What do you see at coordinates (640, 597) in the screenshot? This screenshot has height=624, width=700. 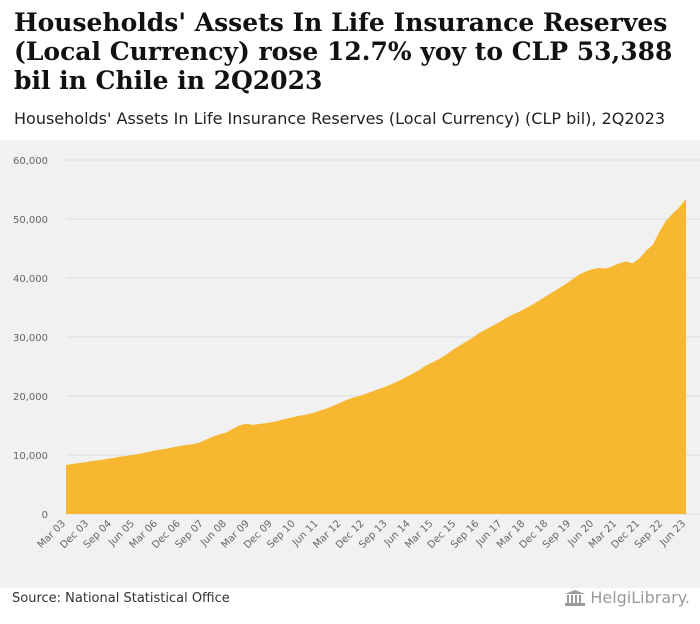 I see `logo-text: HelgiLibrary.` at bounding box center [640, 597].